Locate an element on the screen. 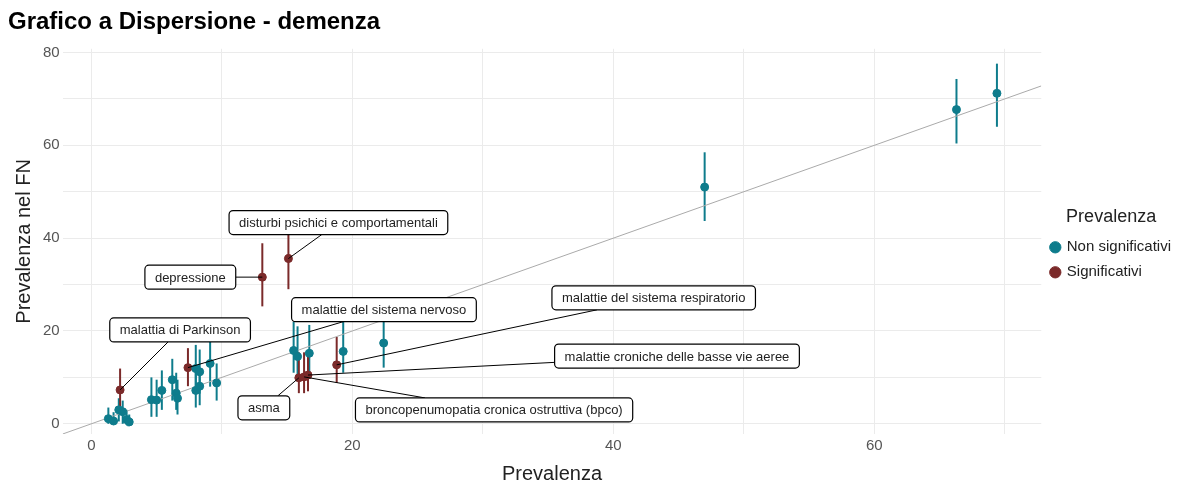 The image size is (1199, 498). chart-title: Grafico a Dispersione - demenza is located at coordinates (194, 21).